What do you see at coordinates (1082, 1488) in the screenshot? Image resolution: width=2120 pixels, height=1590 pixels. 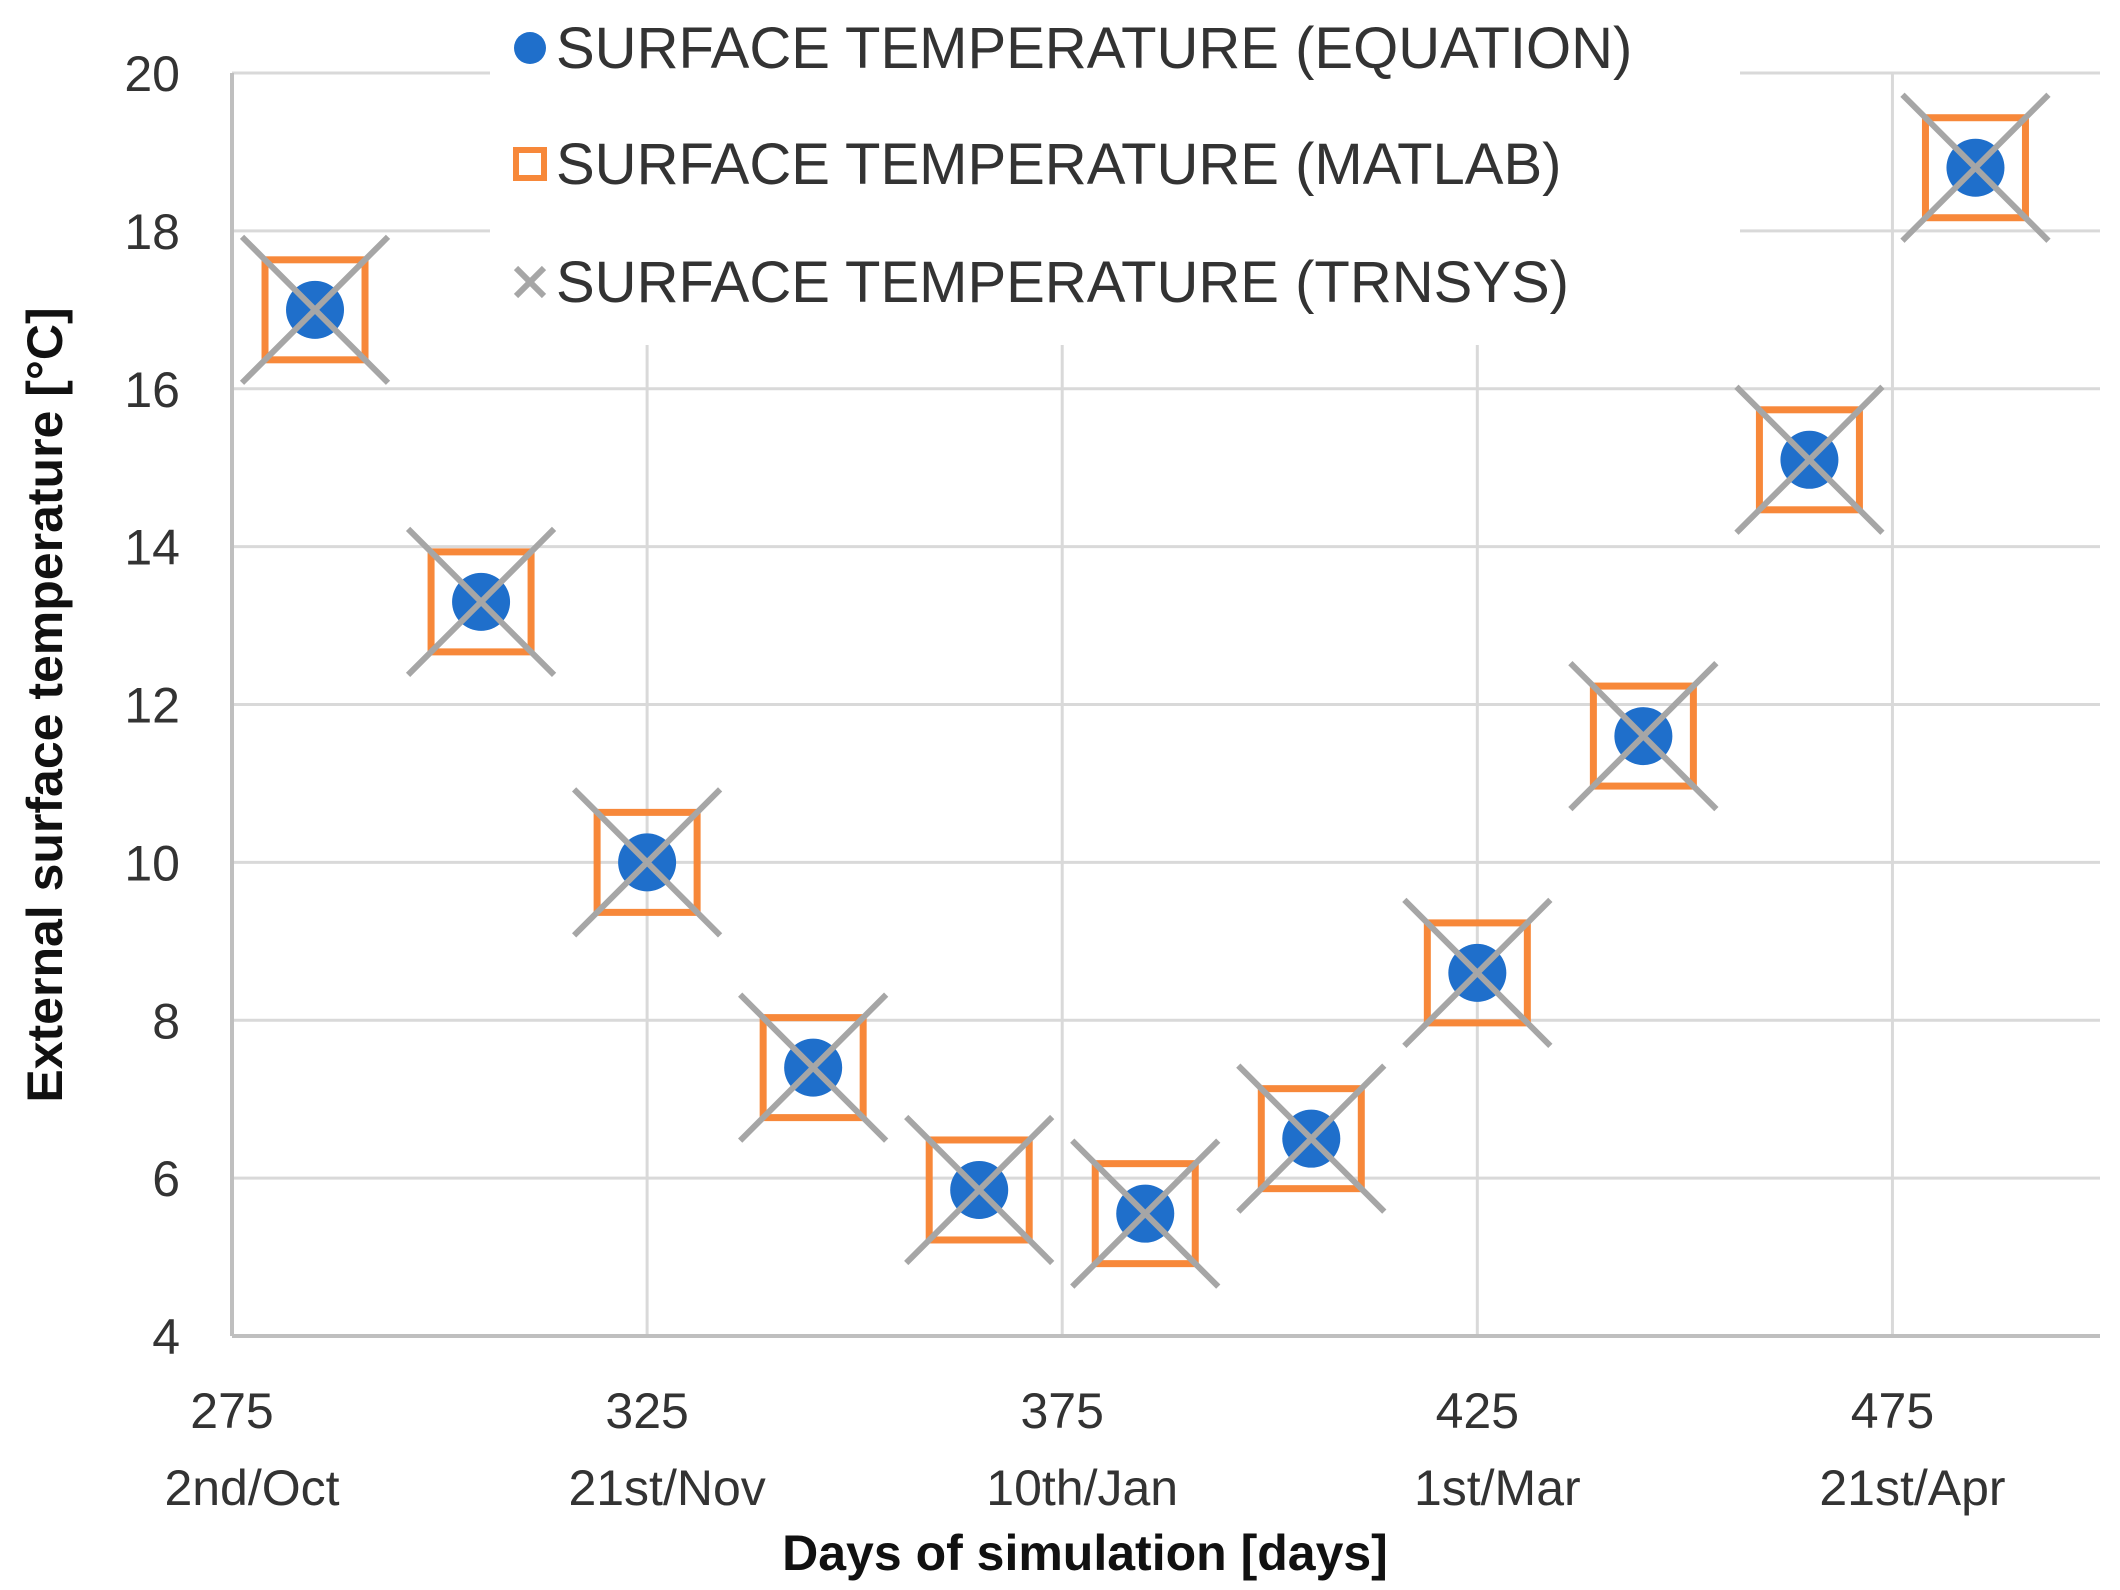 I see `x-tick-sublabel: 10th/Jan` at bounding box center [1082, 1488].